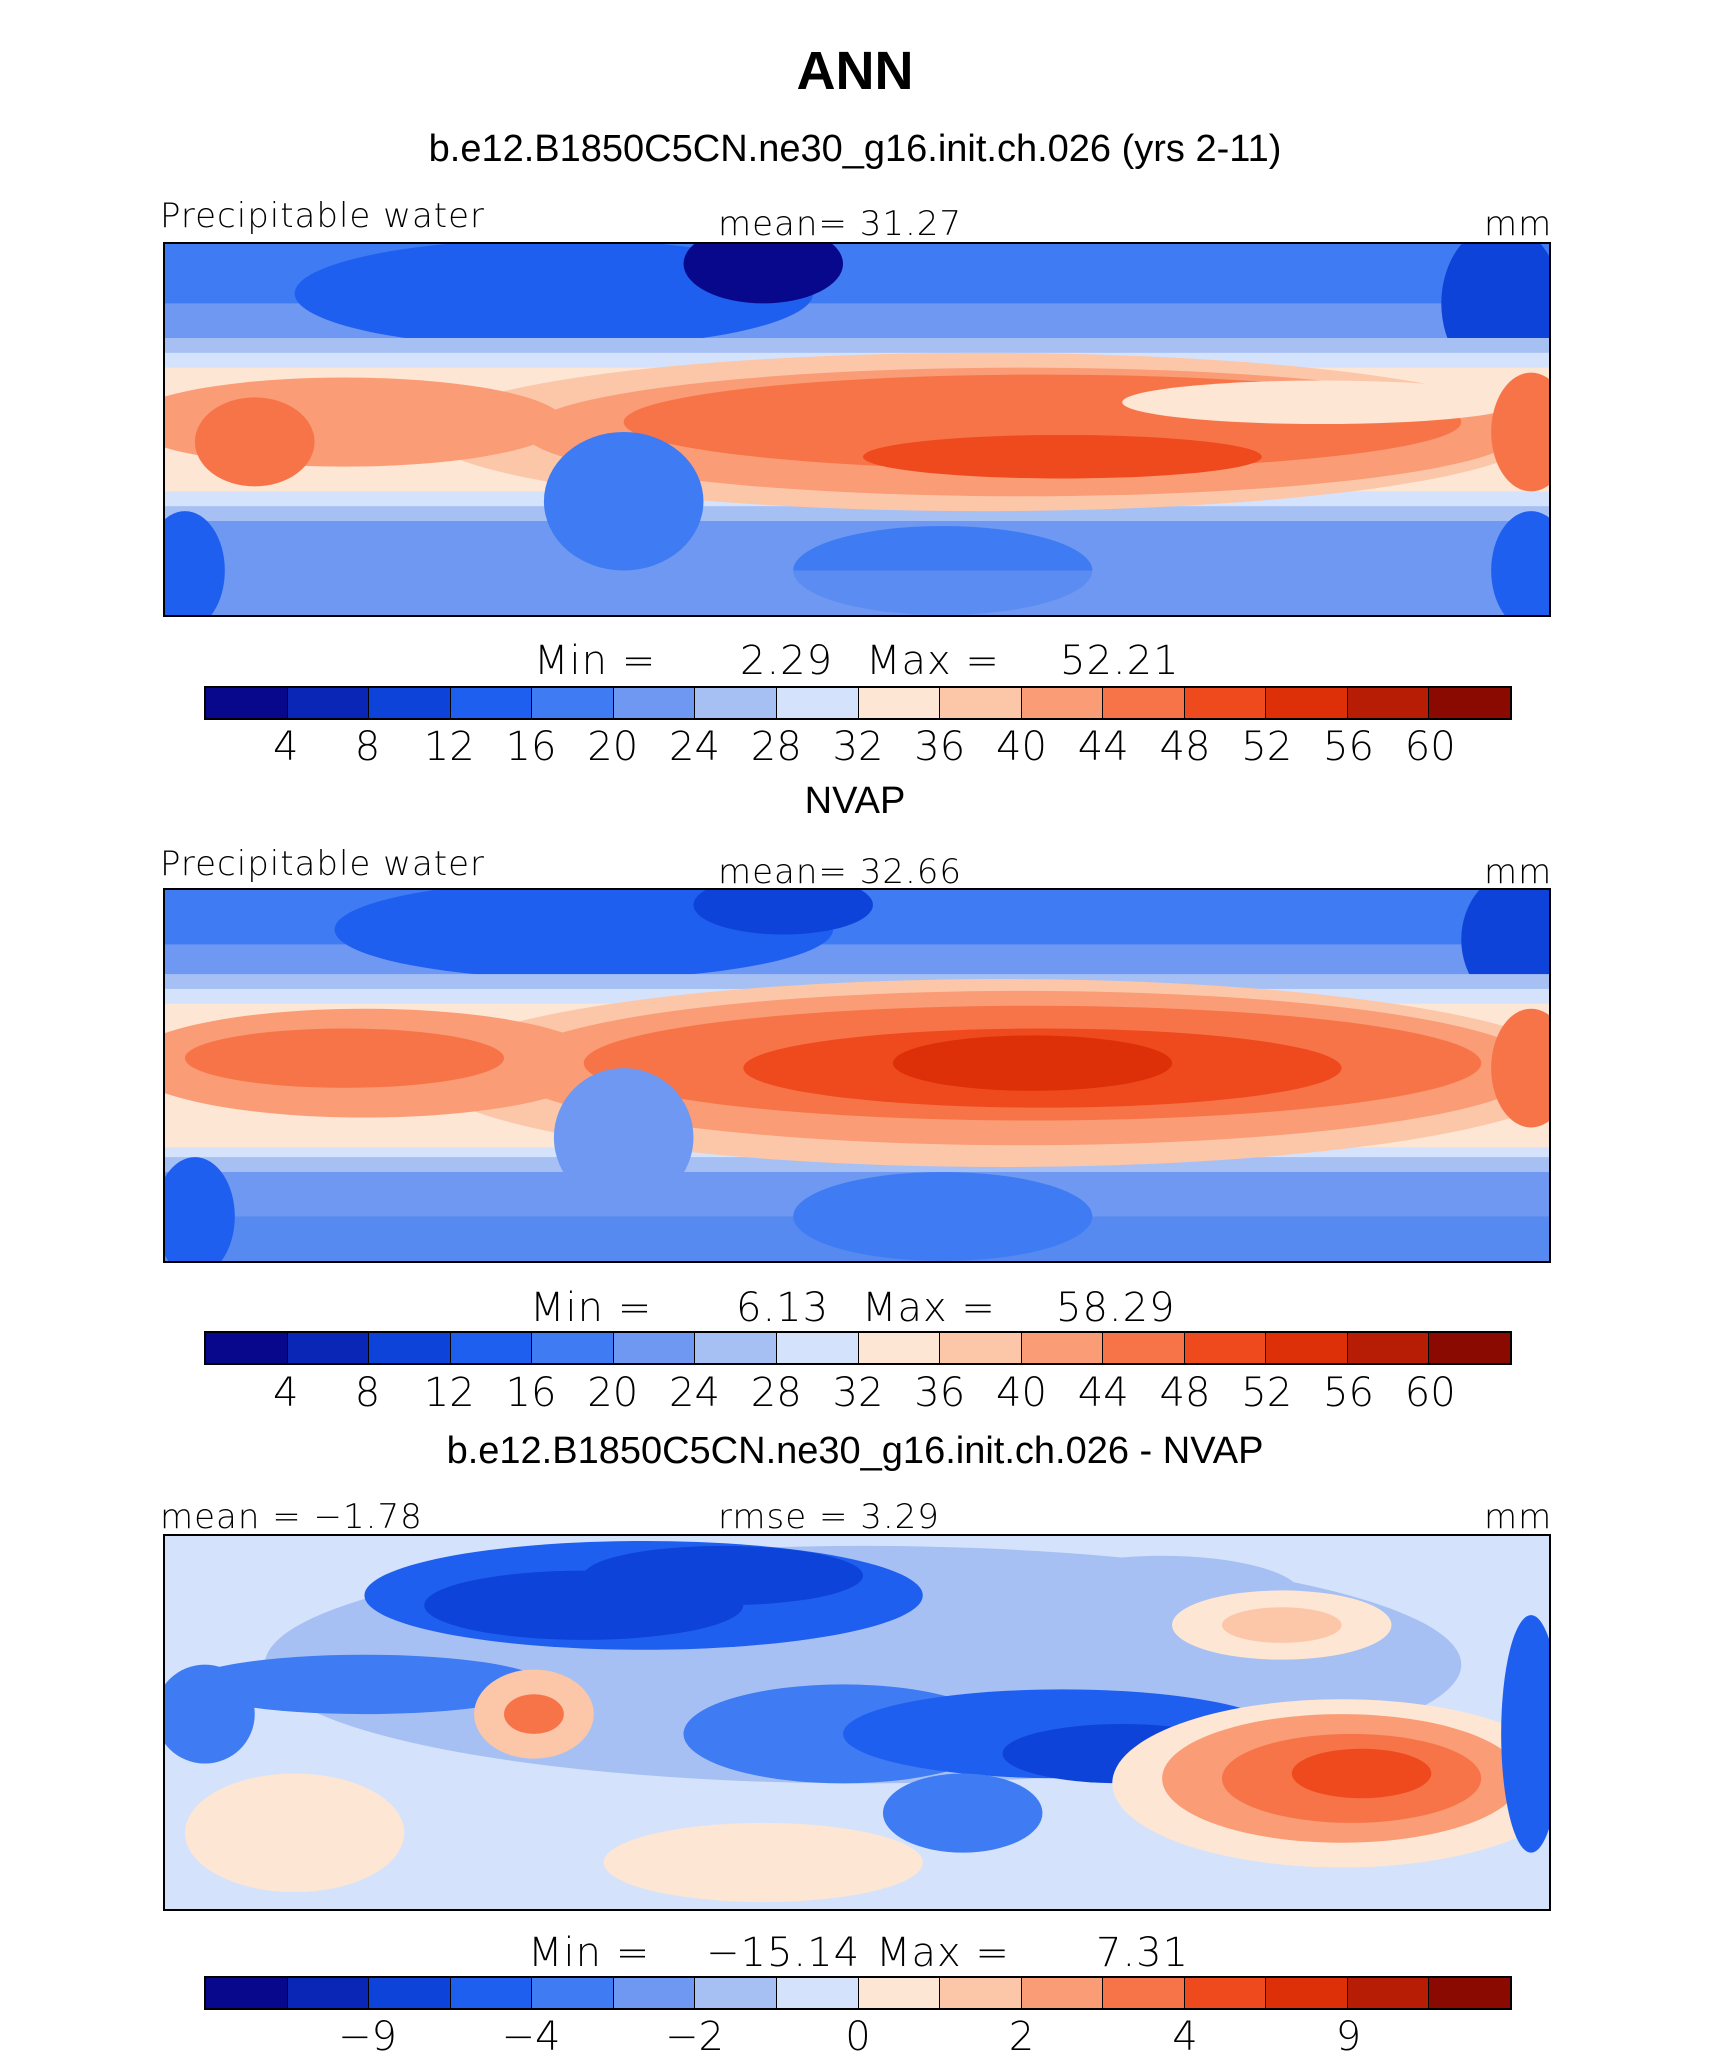  Describe the element at coordinates (531, 1393) in the screenshot. I see `colorbar-tick-label: 16` at that location.